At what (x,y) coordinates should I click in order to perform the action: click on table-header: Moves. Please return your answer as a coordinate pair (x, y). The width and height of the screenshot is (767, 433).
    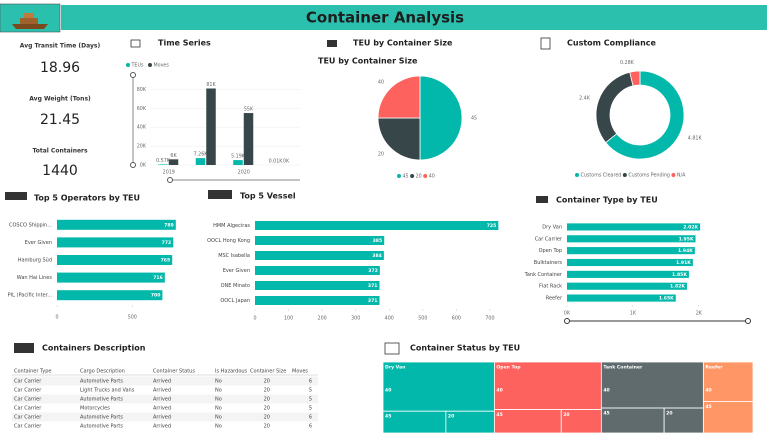
    Looking at the image, I should click on (300, 372).